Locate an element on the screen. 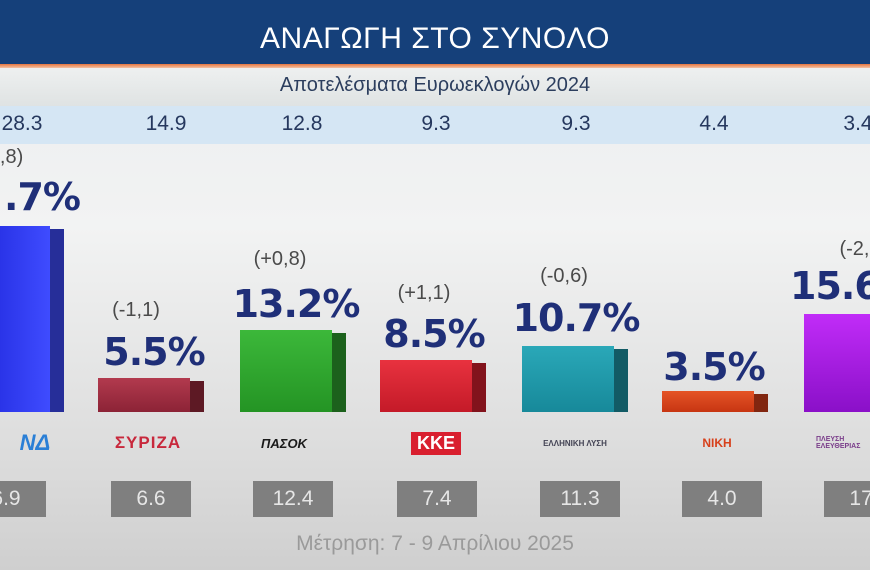  pct-plefsi: 15.6 is located at coordinates (830, 286).